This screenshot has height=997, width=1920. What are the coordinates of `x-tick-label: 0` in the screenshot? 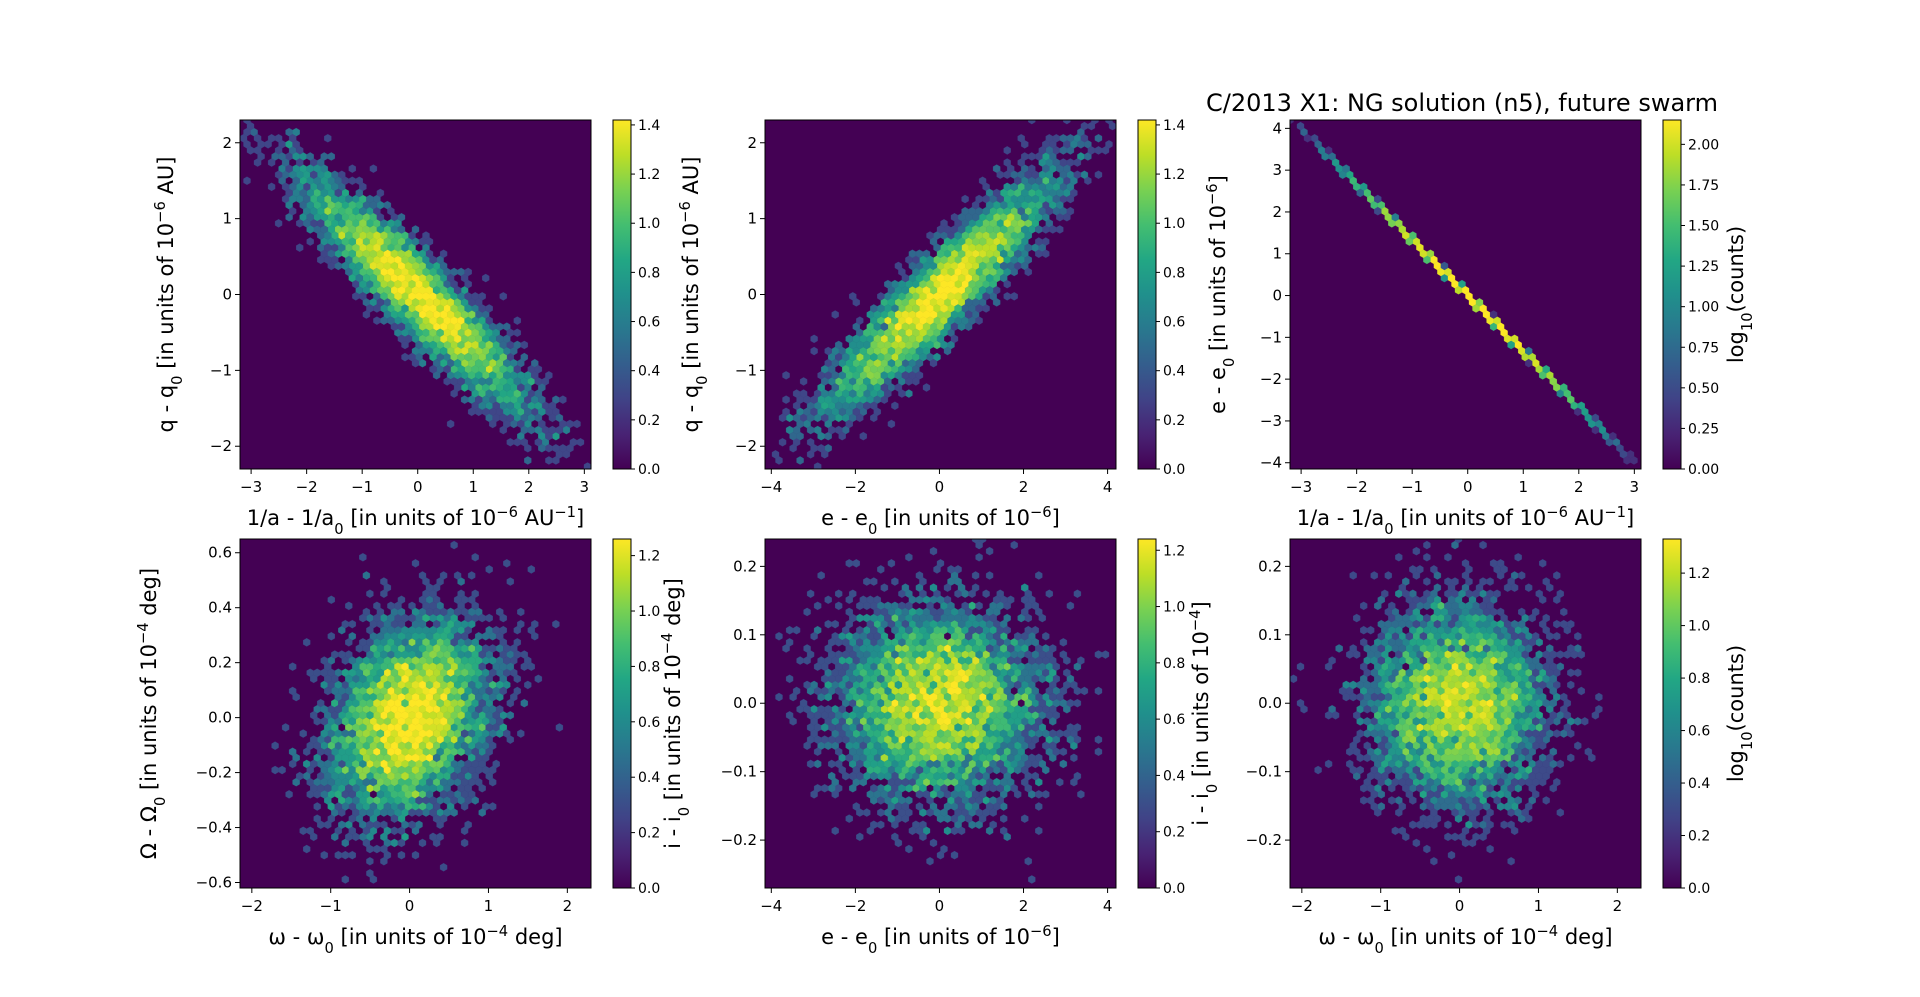 It's located at (410, 906).